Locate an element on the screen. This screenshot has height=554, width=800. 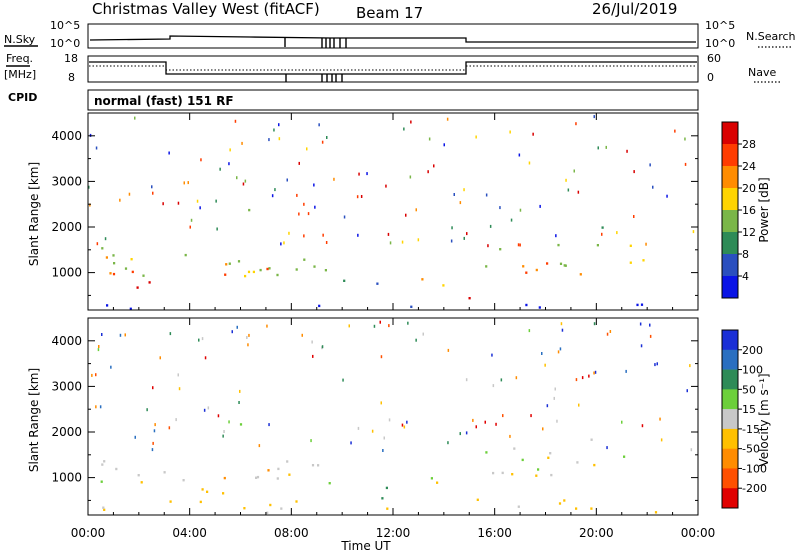
velocity-ytick-label: 4000 is located at coordinates (66, 341).